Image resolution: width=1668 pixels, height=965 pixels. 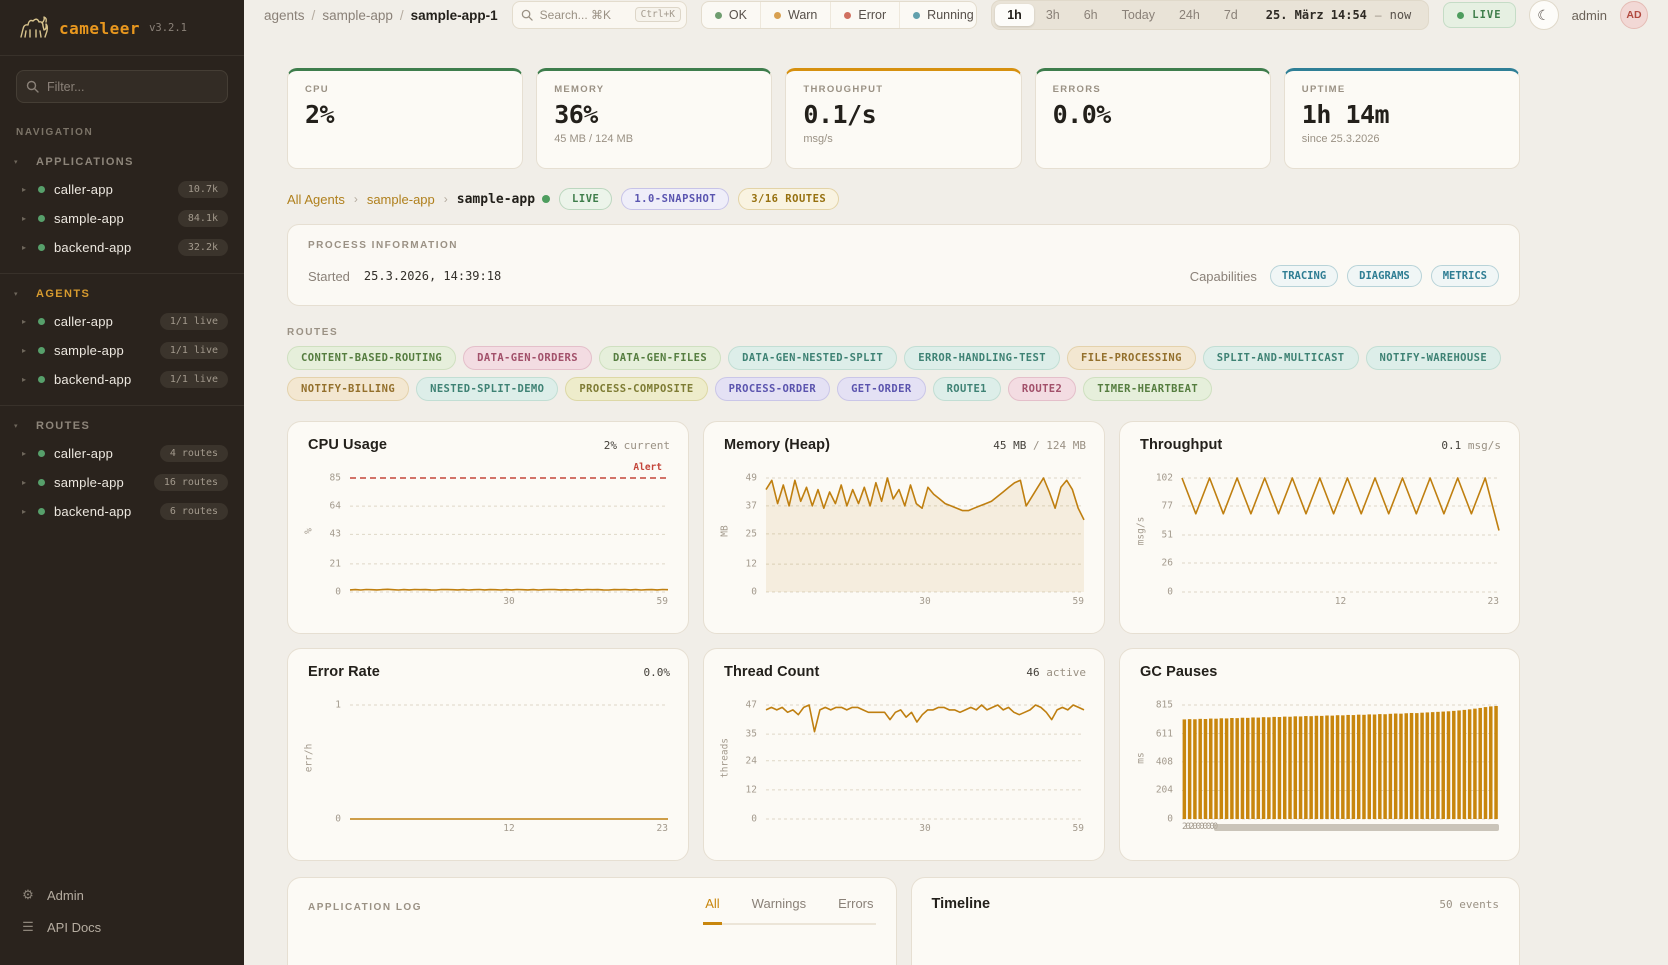 I want to click on breadcrumb-segment: sample-app-1, so click(x=454, y=15).